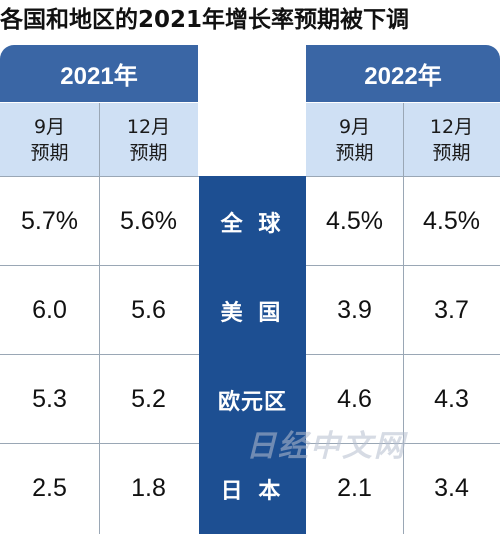  I want to click on region-label-us: 美 国, so click(252, 313).